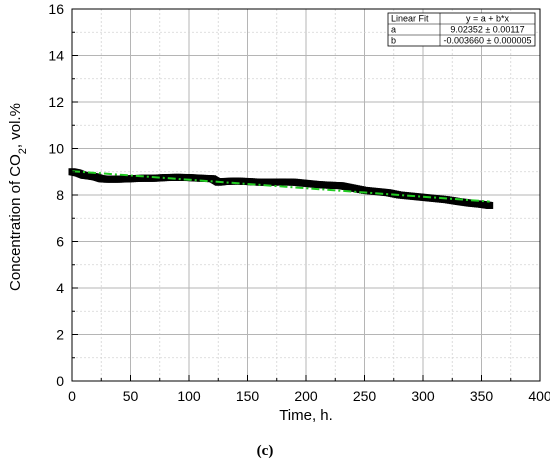  Describe the element at coordinates (60, 381) in the screenshot. I see `y-tick-label: 0` at that location.